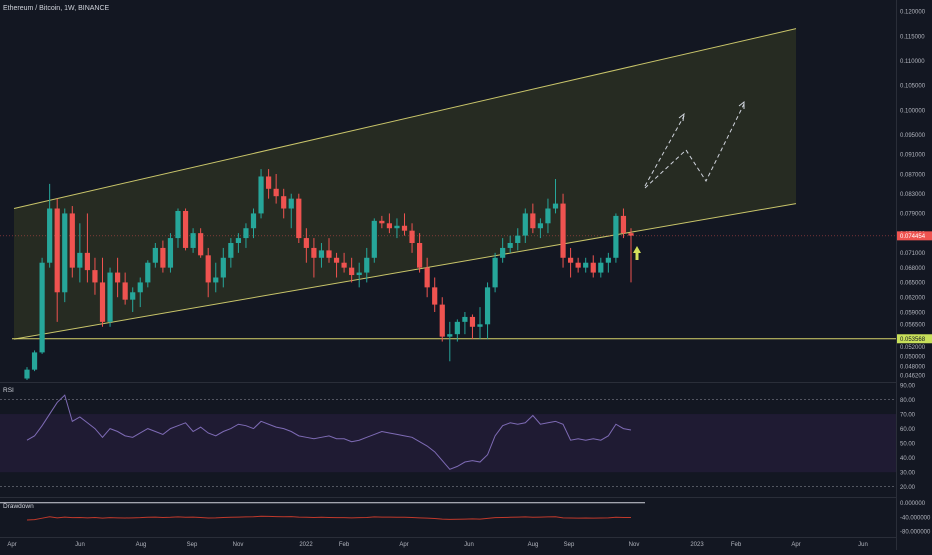  I want to click on rsi-tick-label: 30.00, so click(908, 474).